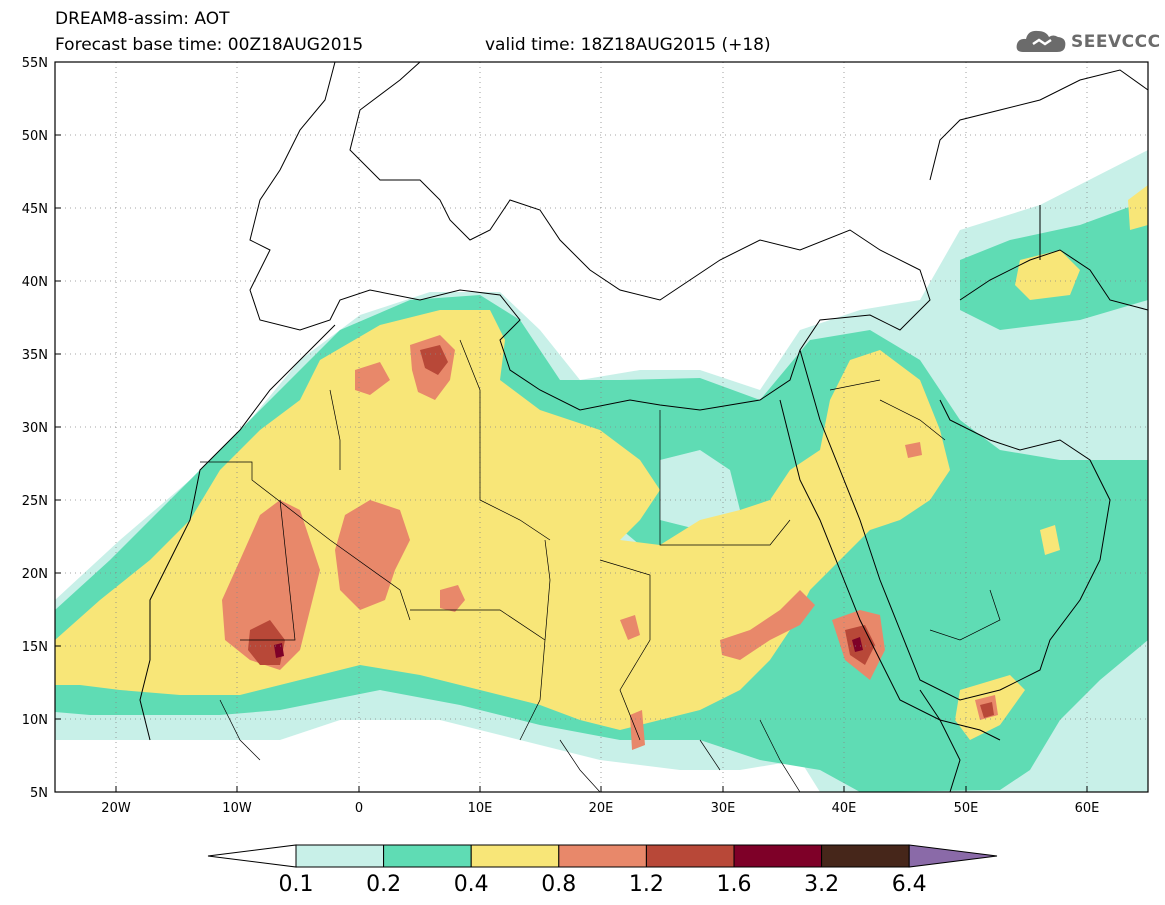 This screenshot has width=1165, height=905. What do you see at coordinates (734, 884) in the screenshot?
I see `colorbar-label: 1.6` at bounding box center [734, 884].